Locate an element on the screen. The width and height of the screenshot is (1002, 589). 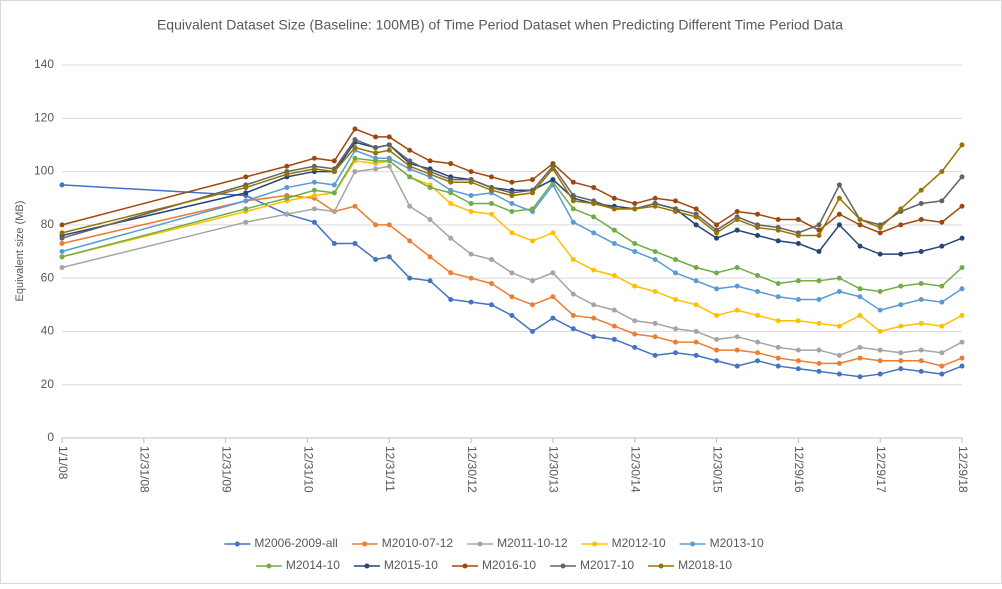
legend-label: M2011-10-12 is located at coordinates (532, 543).